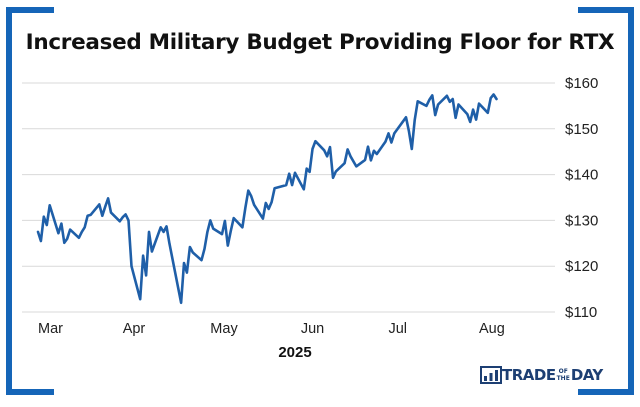  What do you see at coordinates (606, 392) in the screenshot?
I see `frame-bracket-bottom-right` at bounding box center [606, 392].